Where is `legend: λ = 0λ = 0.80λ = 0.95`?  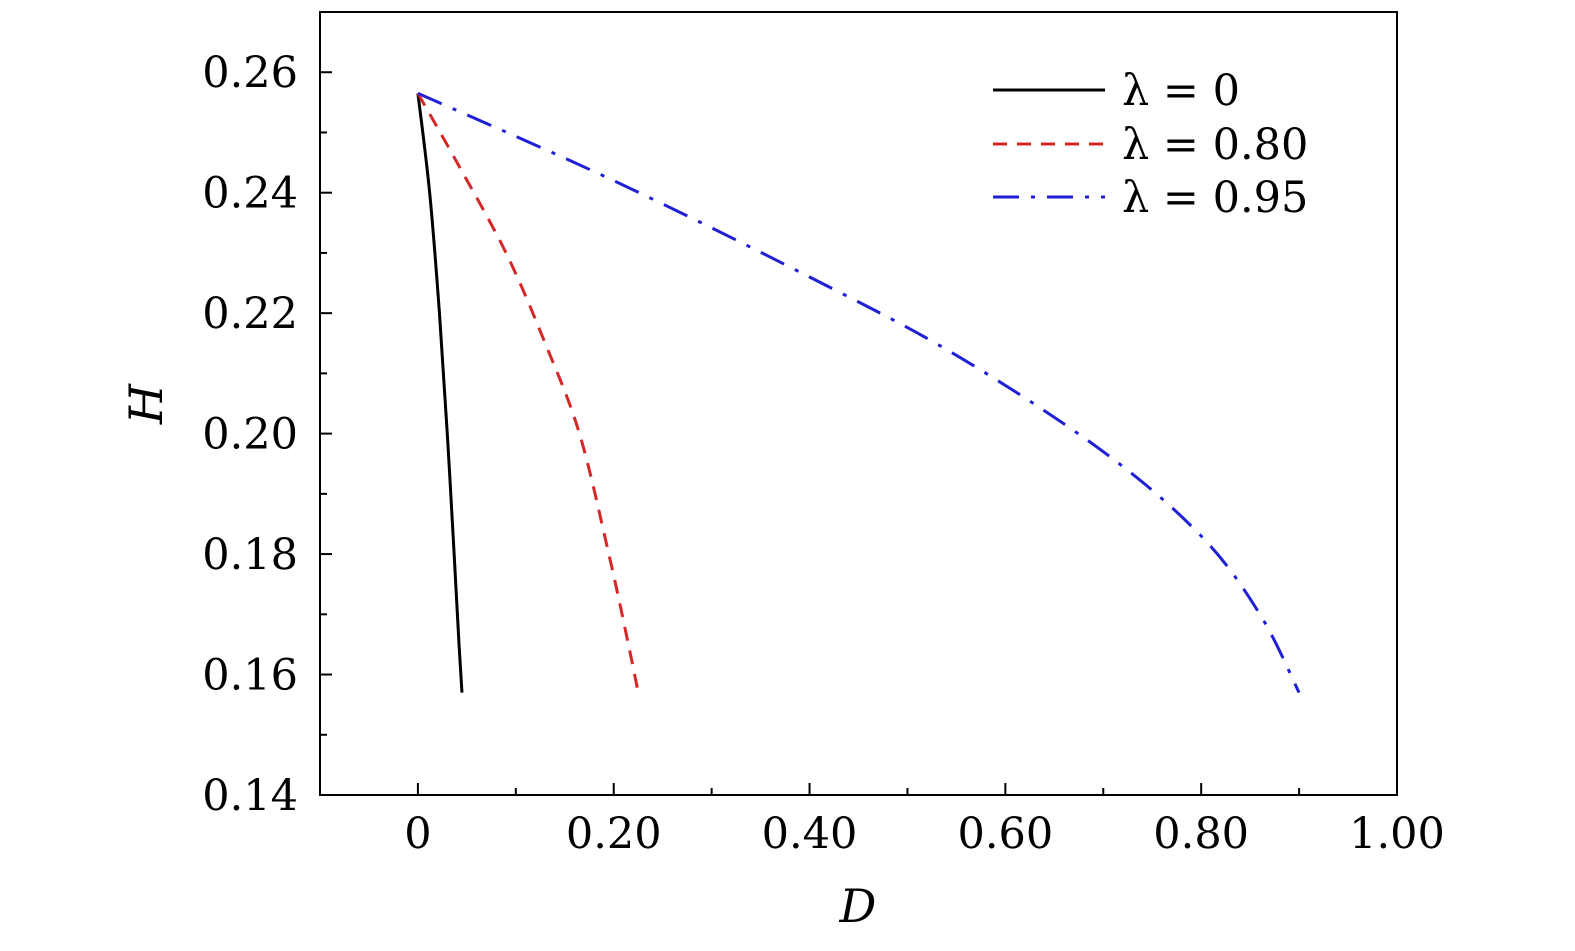 legend: λ = 0λ = 0.80λ = 0.95 is located at coordinates (1150, 144).